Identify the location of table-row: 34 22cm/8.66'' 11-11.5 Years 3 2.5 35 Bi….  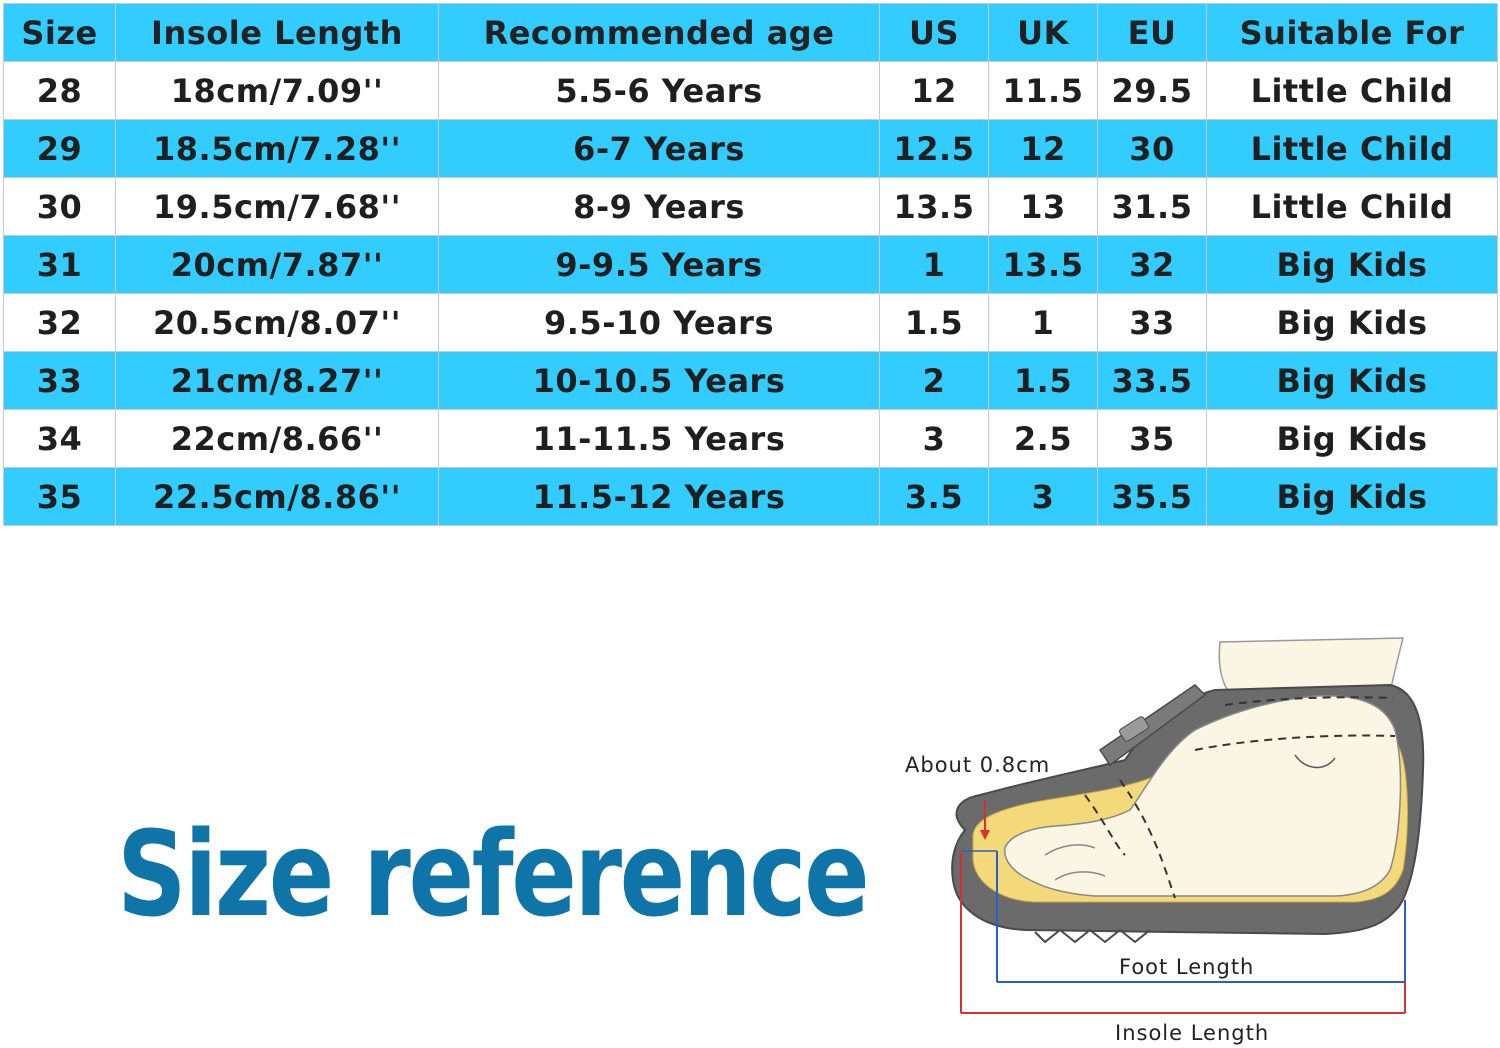
(750, 438).